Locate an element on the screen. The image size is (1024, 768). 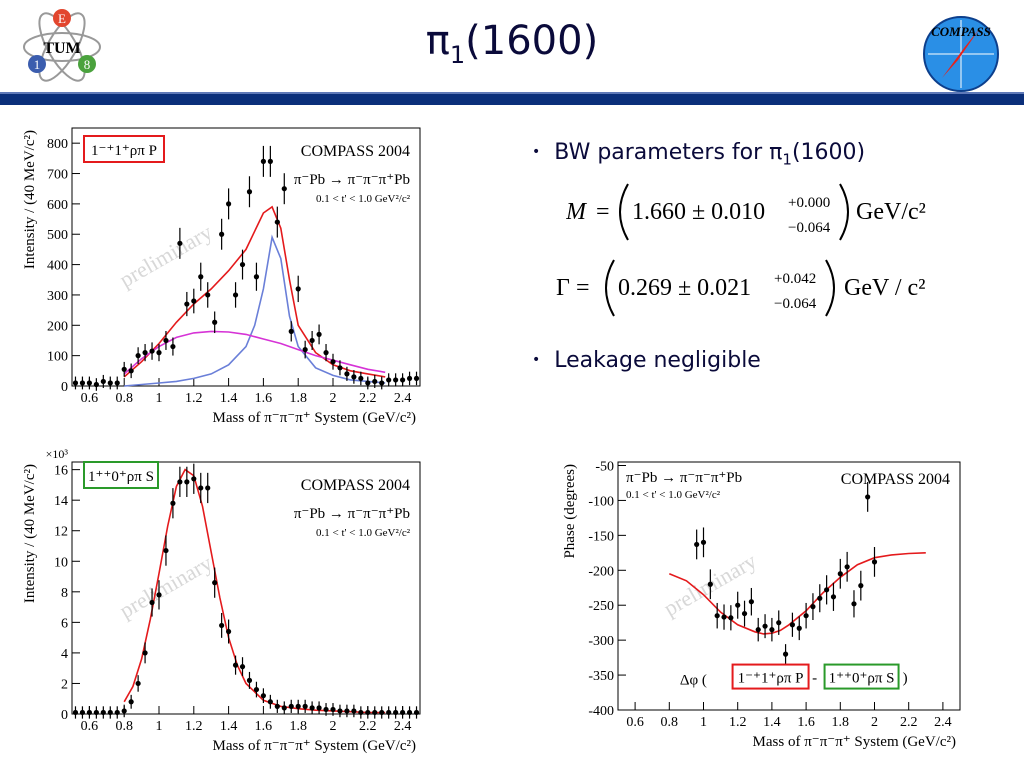
x-tick-label: 1.4 is located at coordinates (229, 398).